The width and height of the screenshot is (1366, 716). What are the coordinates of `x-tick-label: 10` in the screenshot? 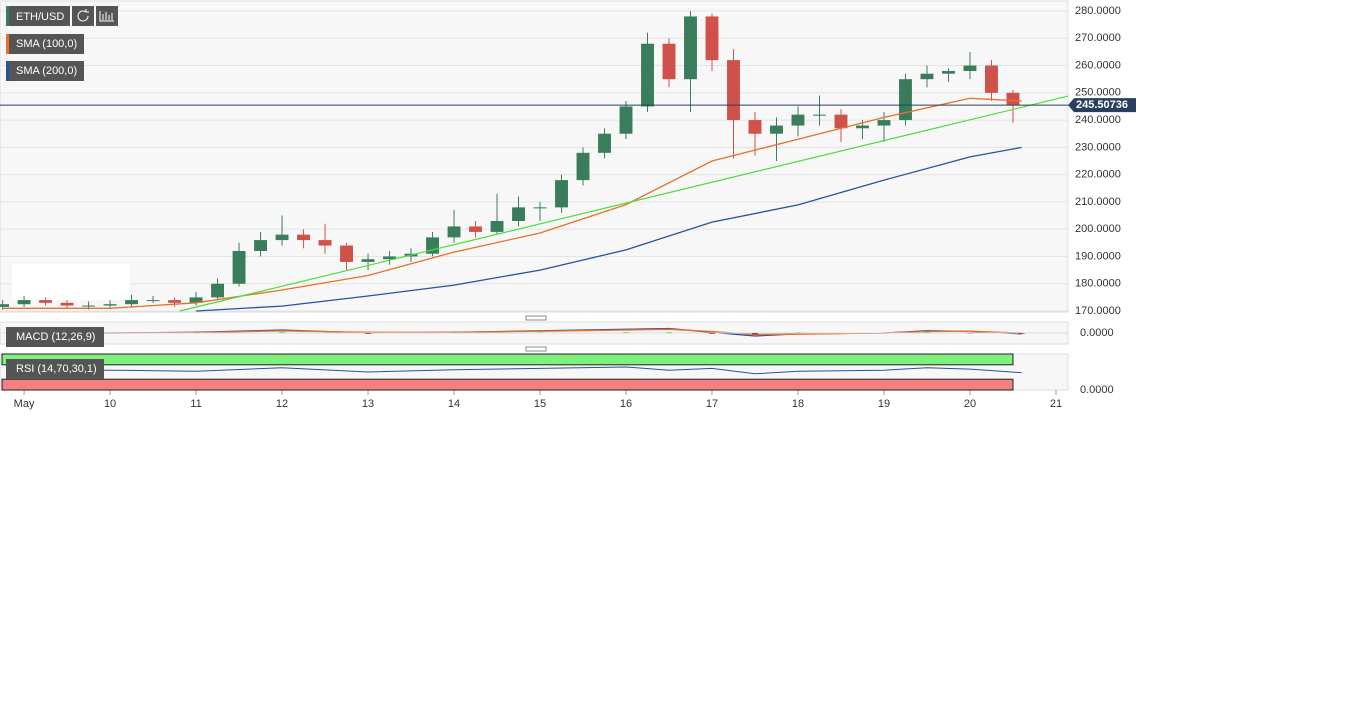 It's located at (110, 404).